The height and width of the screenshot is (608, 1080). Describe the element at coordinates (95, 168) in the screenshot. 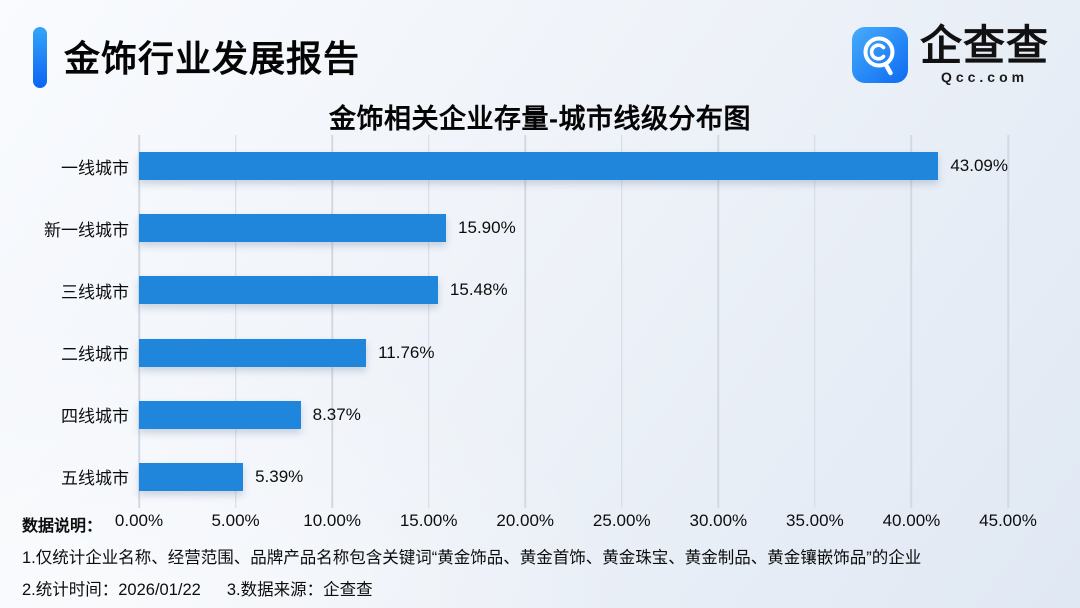

I see `category-label: 一线城市` at that location.